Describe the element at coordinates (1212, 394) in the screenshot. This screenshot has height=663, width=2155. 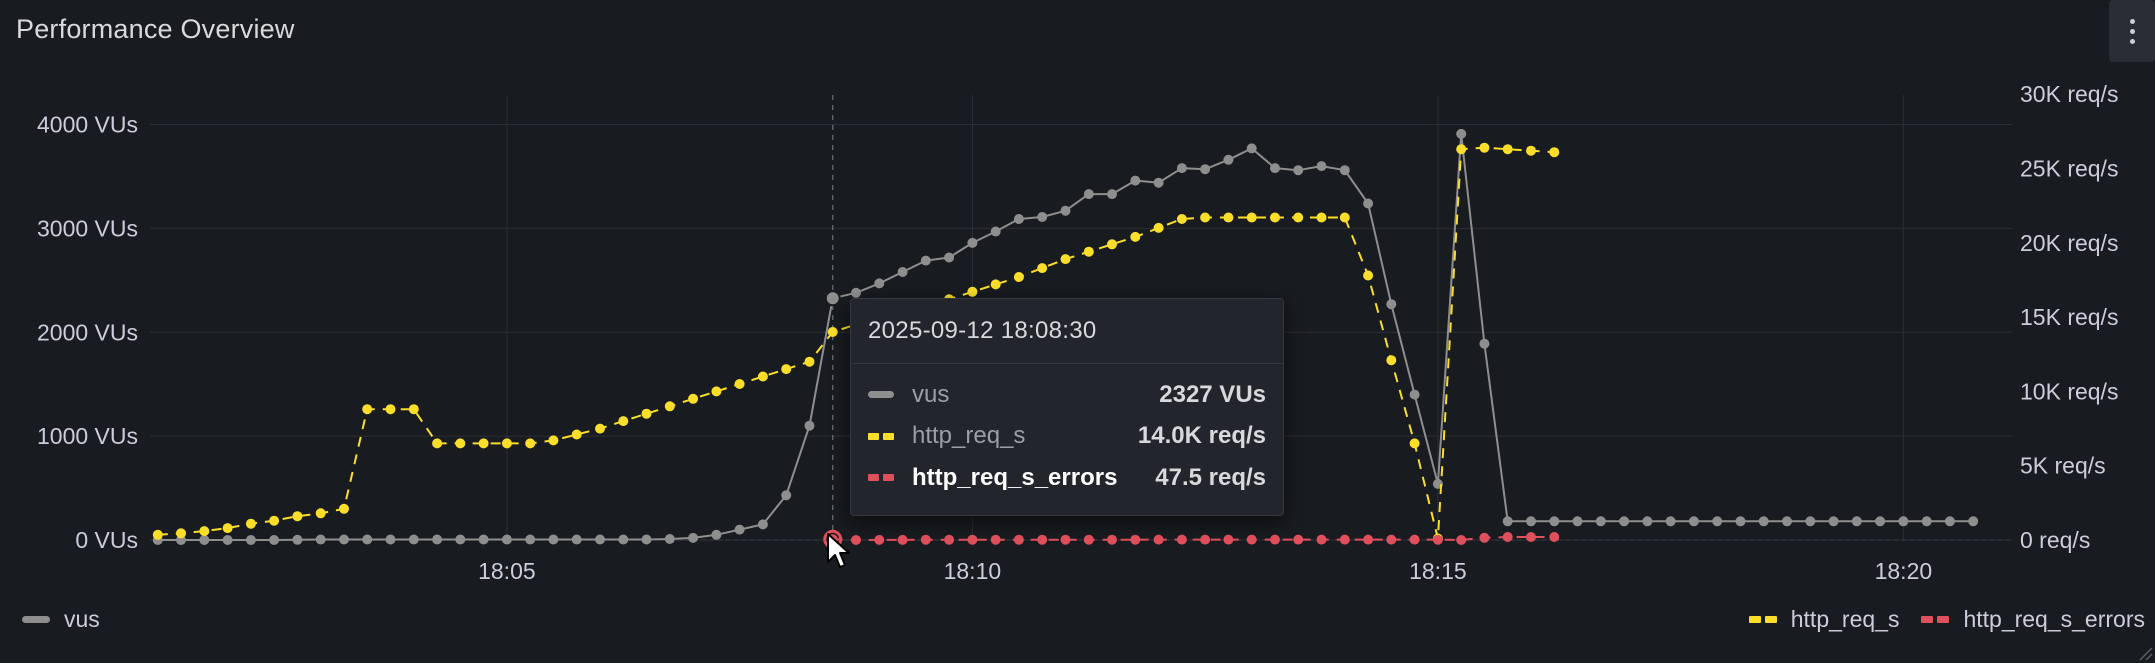
I see `tooltip-series-value: 2327 VUs` at that location.